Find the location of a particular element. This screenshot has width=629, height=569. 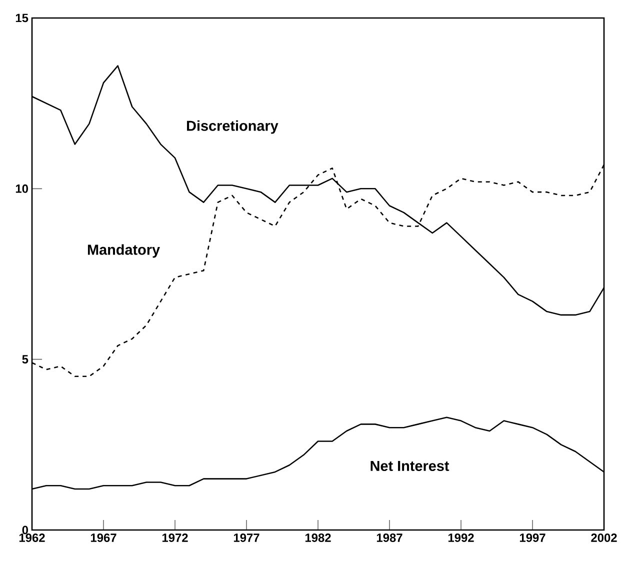

y-tick-label: 5 is located at coordinates (25, 359).